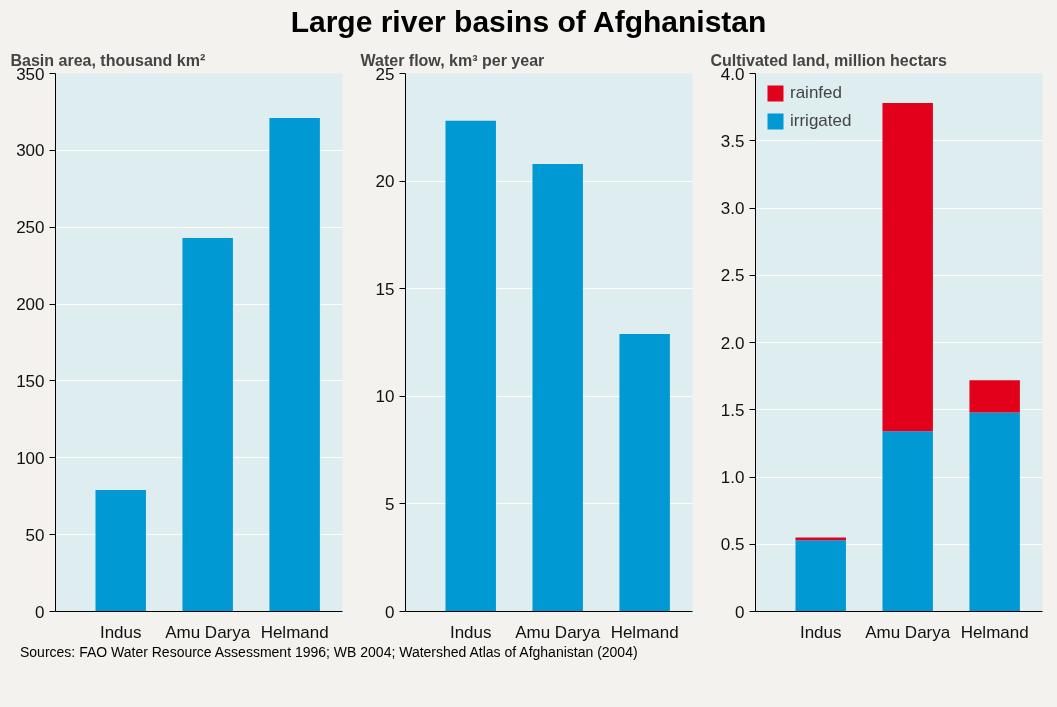 The image size is (1057, 707). Describe the element at coordinates (452, 60) in the screenshot. I see `y-axis-title: Water flow, km³ per year` at that location.